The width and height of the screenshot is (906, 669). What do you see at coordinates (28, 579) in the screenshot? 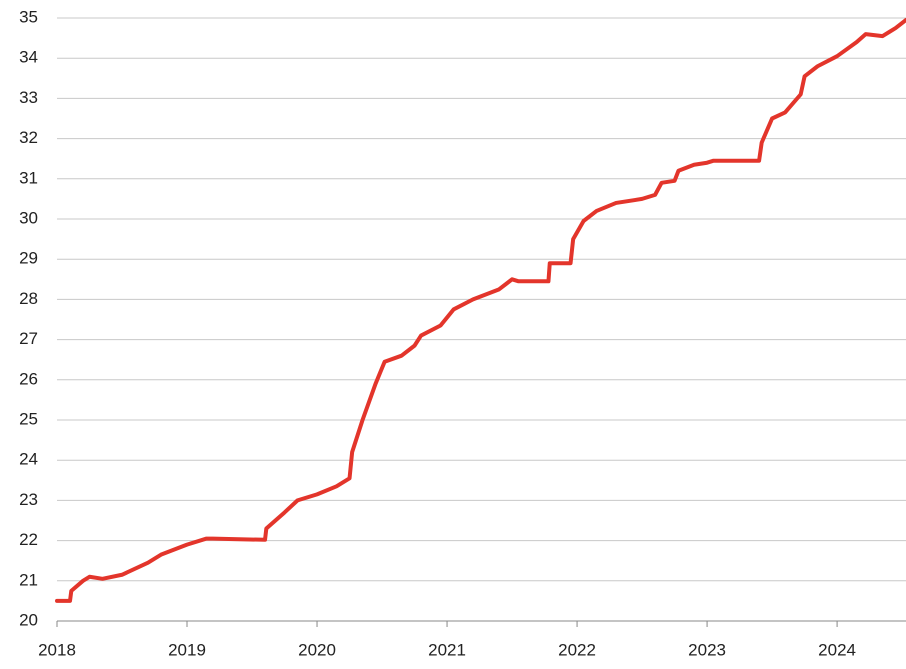
I see `y-tick-label: 21` at bounding box center [28, 579].